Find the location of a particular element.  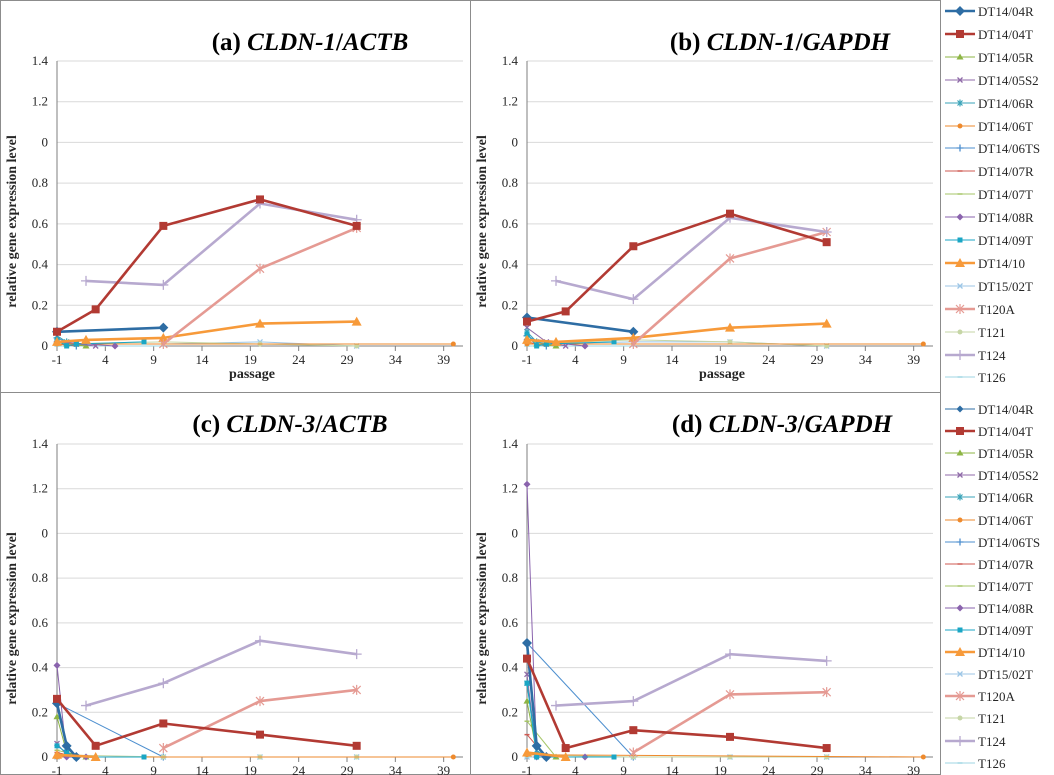

legend-item-dt14-06t: DT14/06T is located at coordinates (998, 126).